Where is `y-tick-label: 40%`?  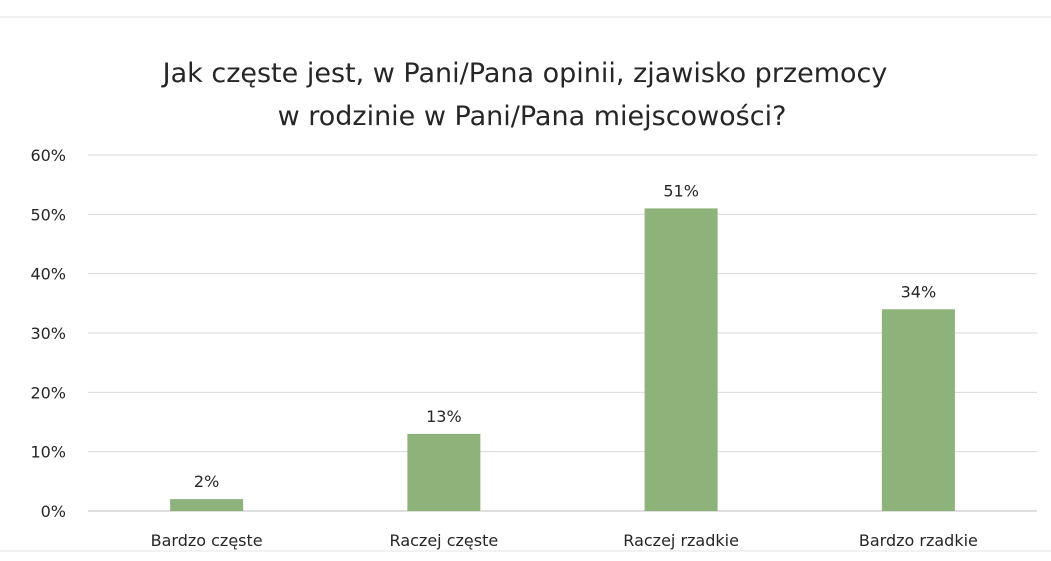 y-tick-label: 40% is located at coordinates (48, 274).